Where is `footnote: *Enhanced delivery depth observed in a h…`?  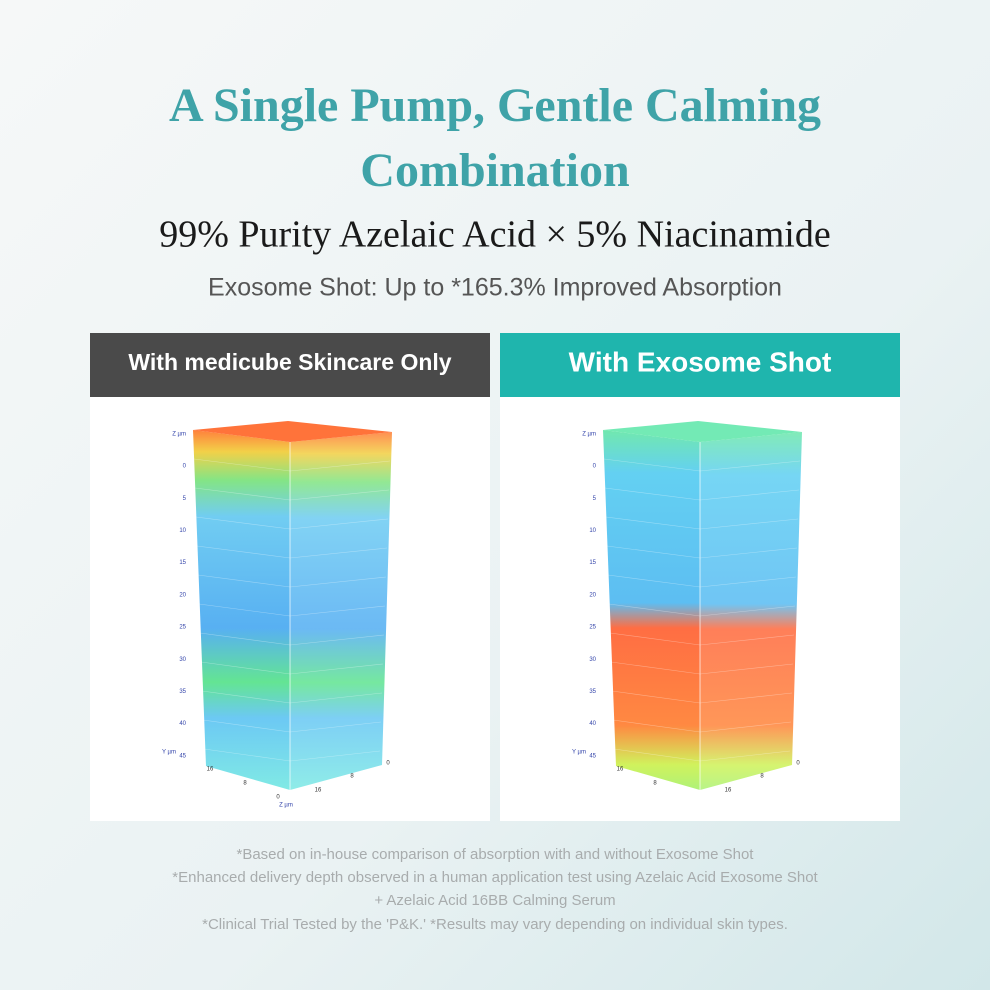 footnote: *Enhanced delivery depth observed in a h… is located at coordinates (495, 877).